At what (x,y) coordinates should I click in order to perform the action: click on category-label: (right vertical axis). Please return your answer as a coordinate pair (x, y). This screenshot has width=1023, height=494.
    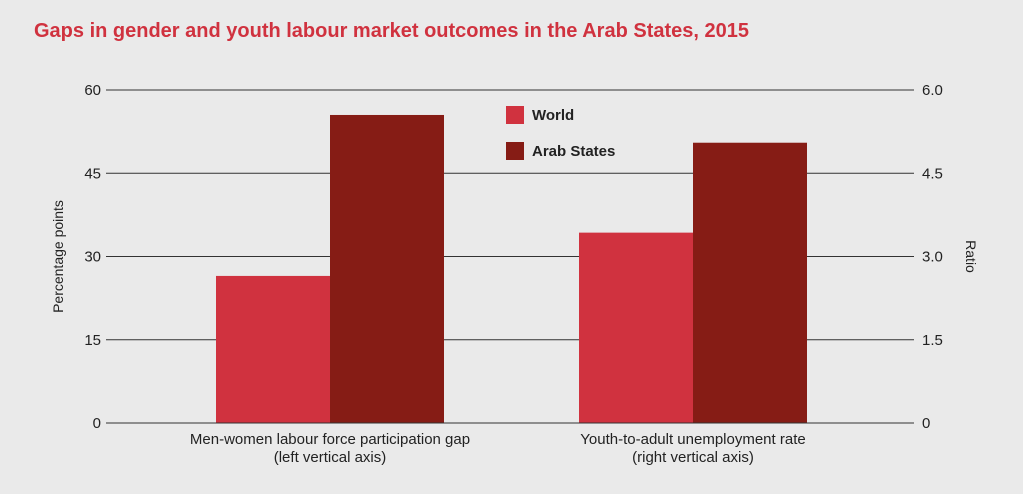
    Looking at the image, I should click on (693, 457).